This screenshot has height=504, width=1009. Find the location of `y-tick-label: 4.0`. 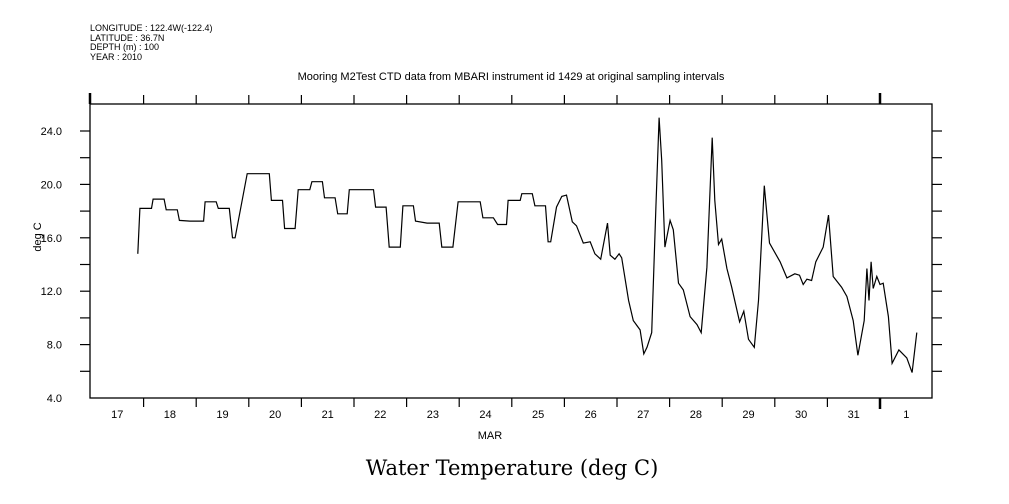

y-tick-label: 4.0 is located at coordinates (54, 399).